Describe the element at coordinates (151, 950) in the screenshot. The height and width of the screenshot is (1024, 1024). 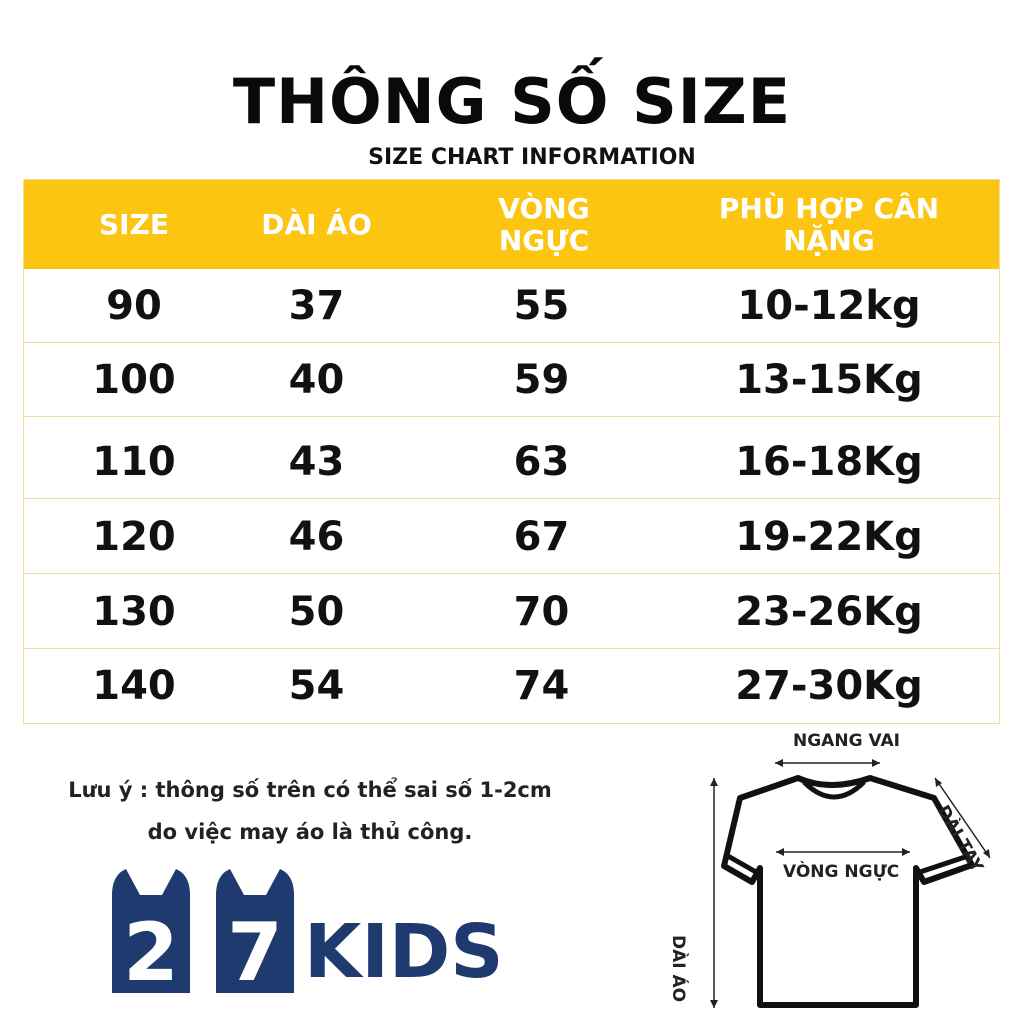
I see `logo-digit-2: 2` at that location.